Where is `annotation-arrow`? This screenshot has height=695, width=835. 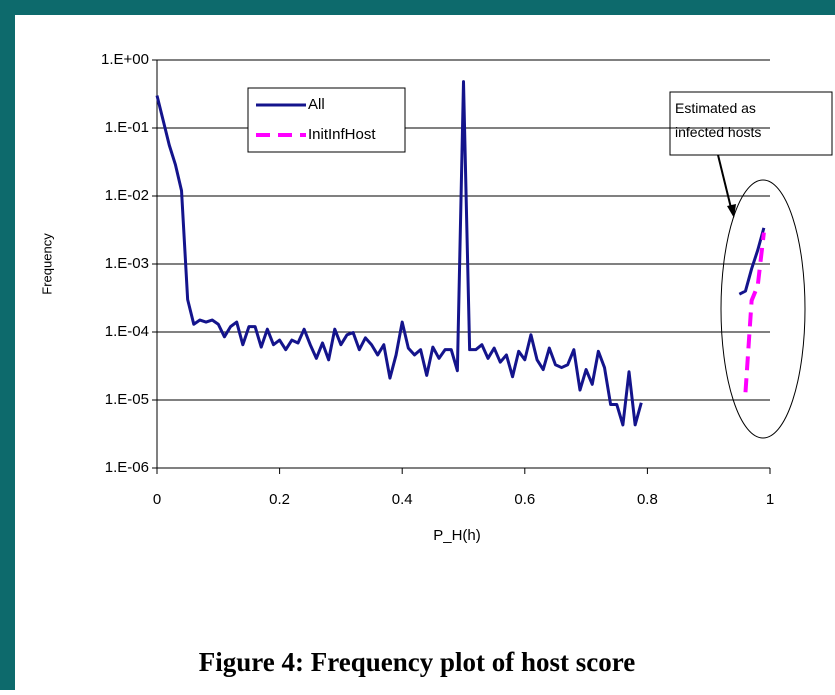
annotation-arrow is located at coordinates (725, 183).